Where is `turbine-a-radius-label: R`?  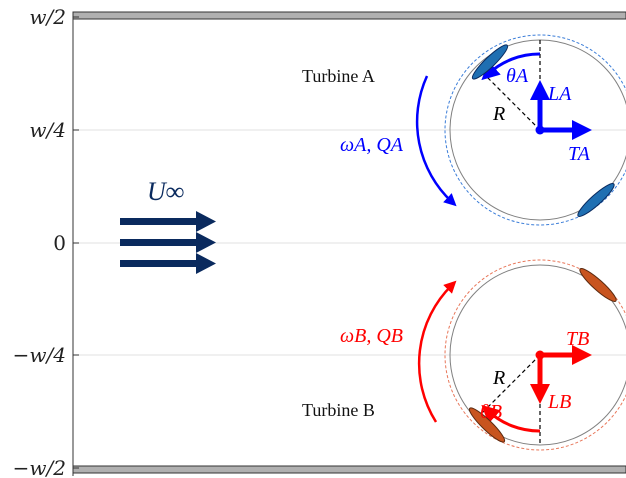 turbine-a-radius-label: R is located at coordinates (498, 114).